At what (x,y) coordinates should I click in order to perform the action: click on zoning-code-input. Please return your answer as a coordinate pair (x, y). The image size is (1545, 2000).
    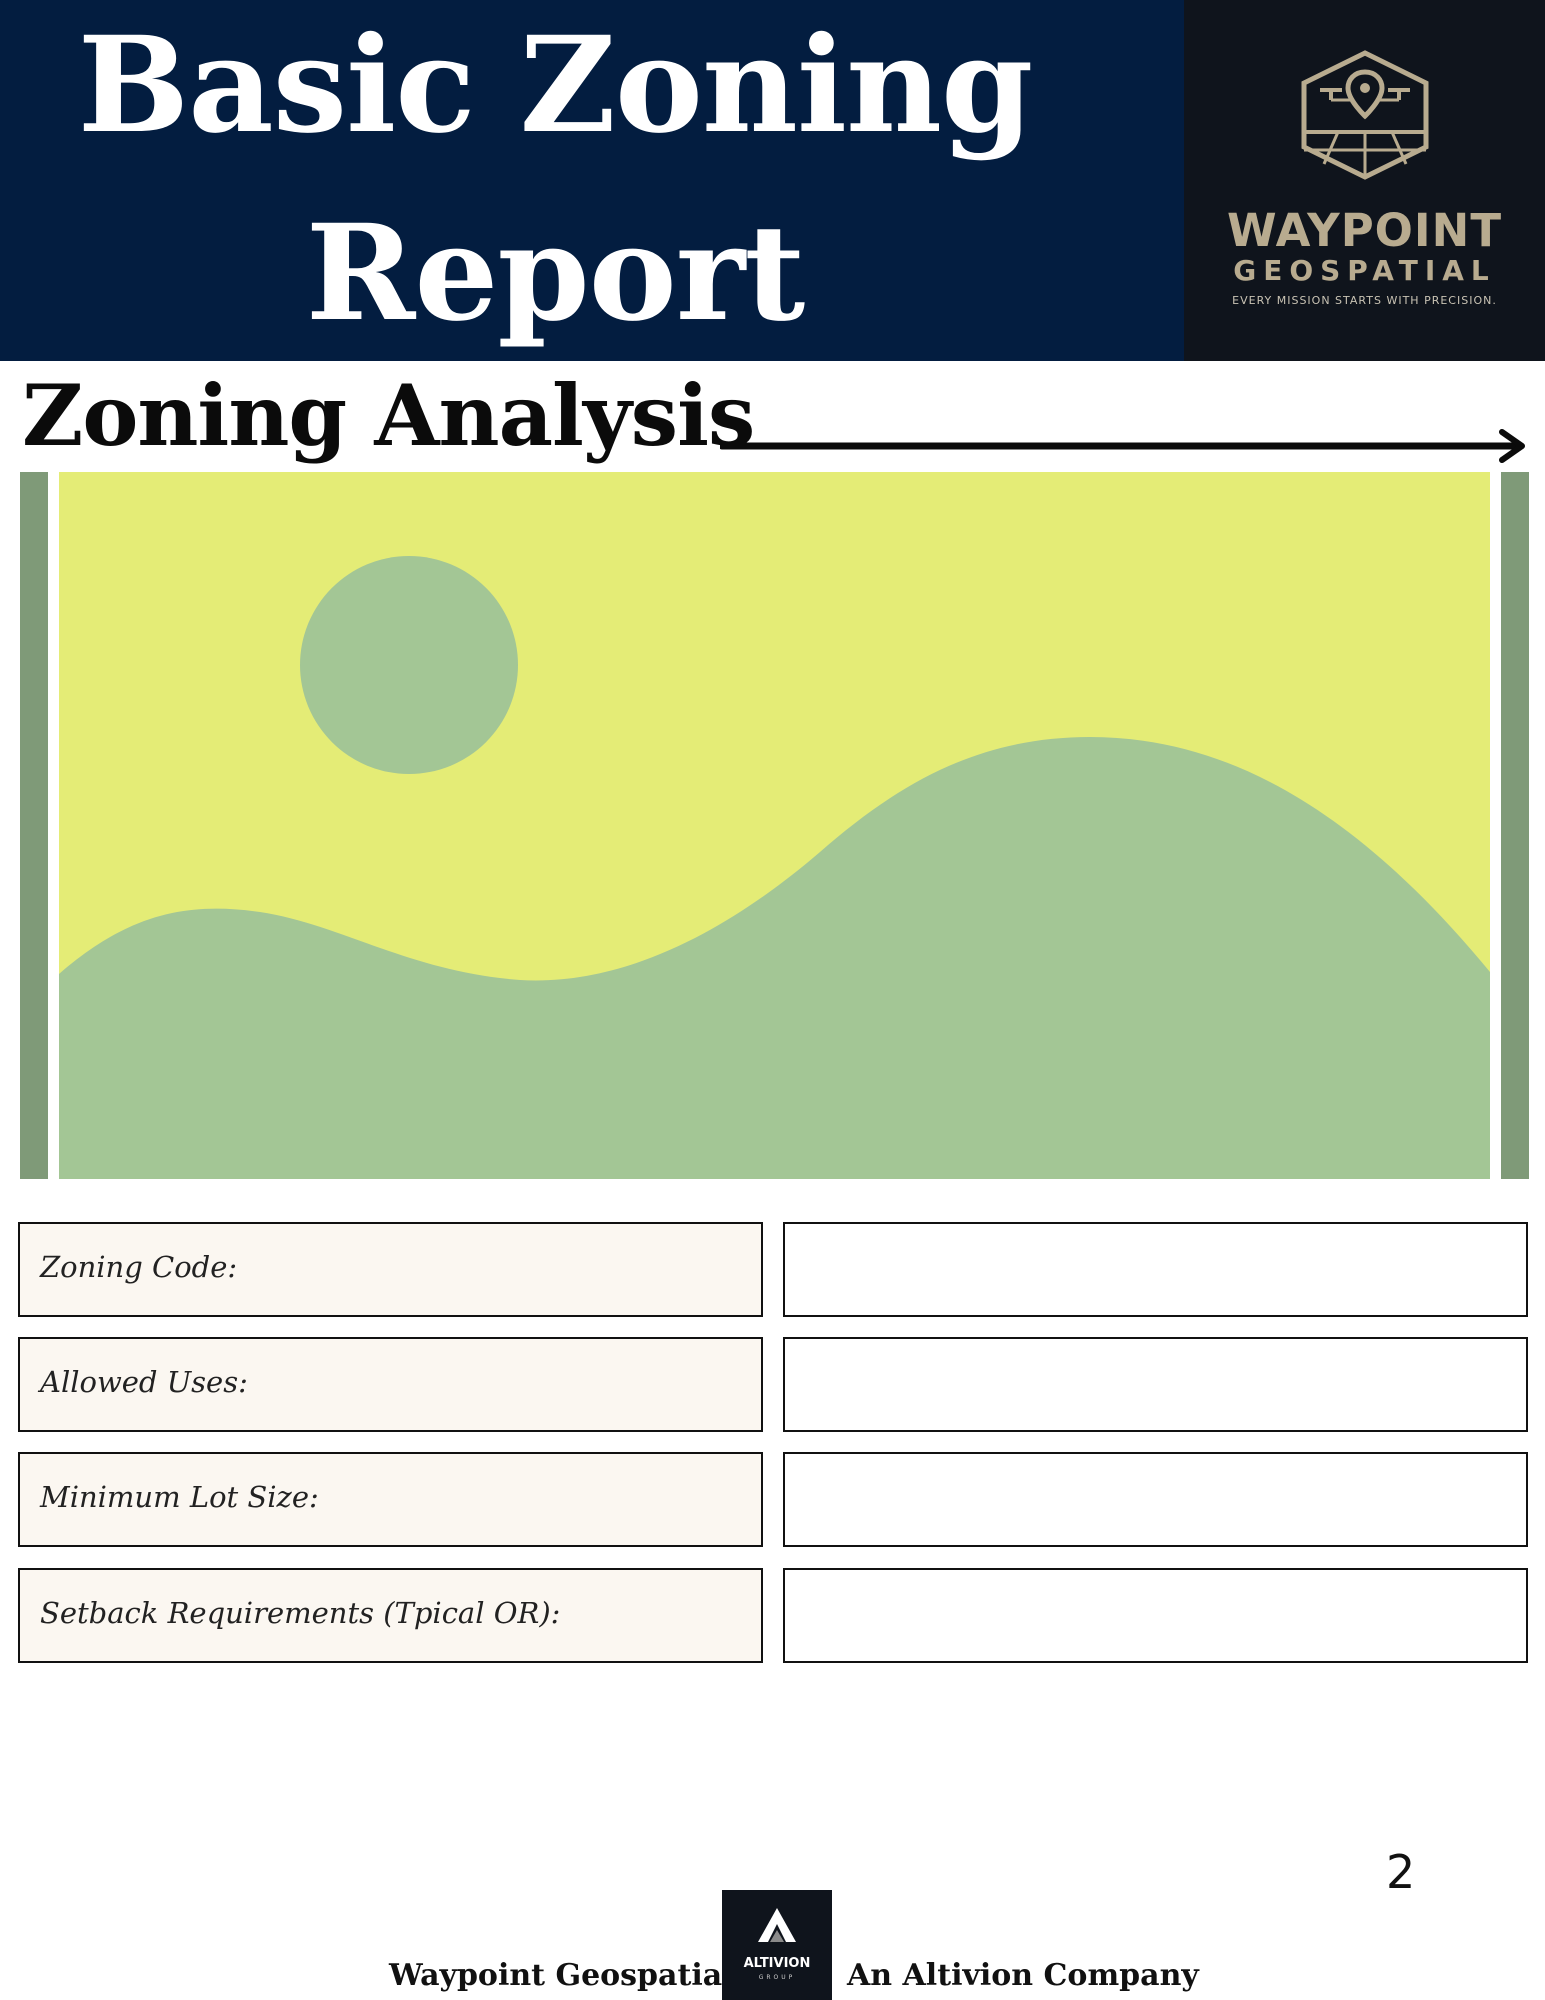
    Looking at the image, I should click on (1155, 1269).